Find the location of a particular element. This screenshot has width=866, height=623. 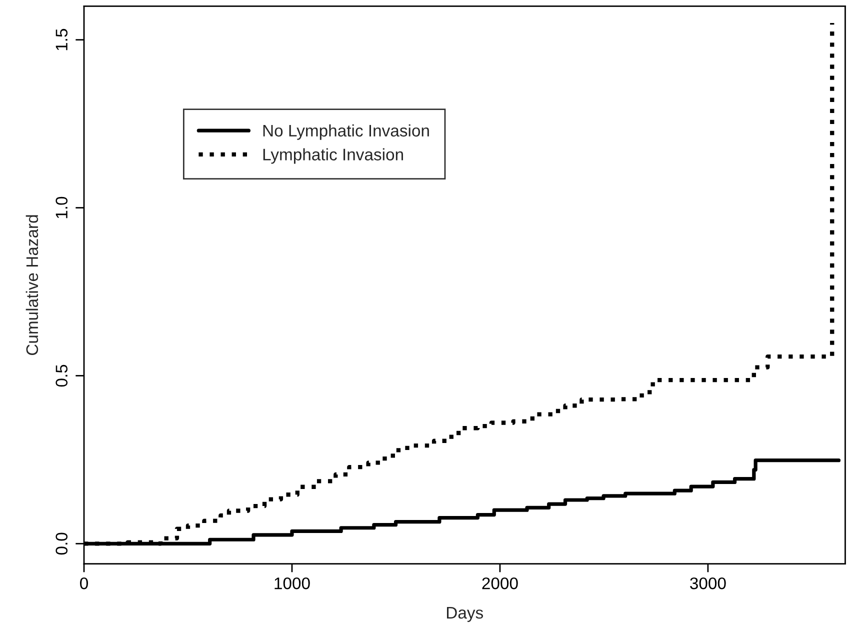

x-axis-title: Days is located at coordinates (464, 614).